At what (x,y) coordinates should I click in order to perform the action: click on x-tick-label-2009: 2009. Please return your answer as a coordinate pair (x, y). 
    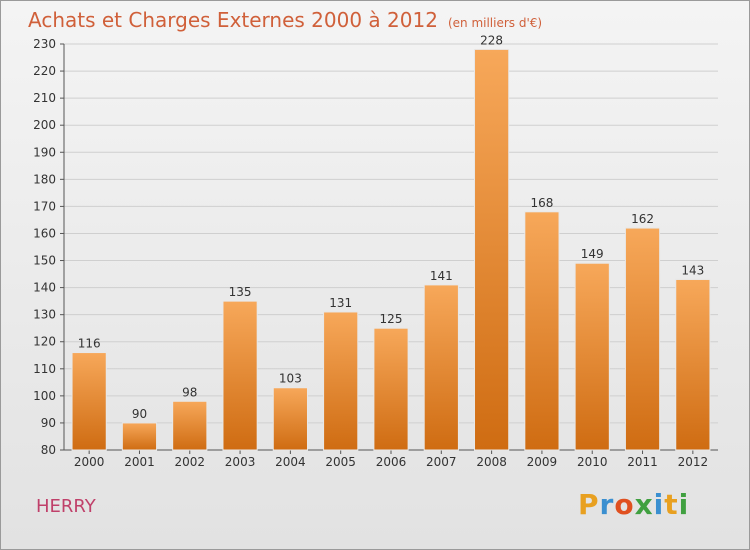
    Looking at the image, I should click on (542, 462).